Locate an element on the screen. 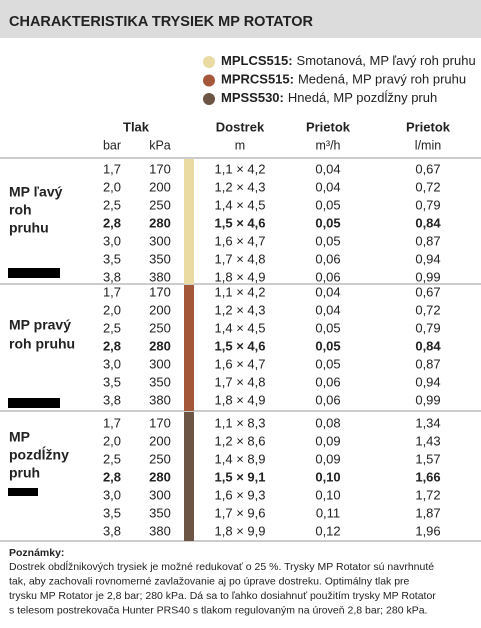 The height and width of the screenshot is (628, 481). table-cell: 1,2 × 4,3 is located at coordinates (240, 309).